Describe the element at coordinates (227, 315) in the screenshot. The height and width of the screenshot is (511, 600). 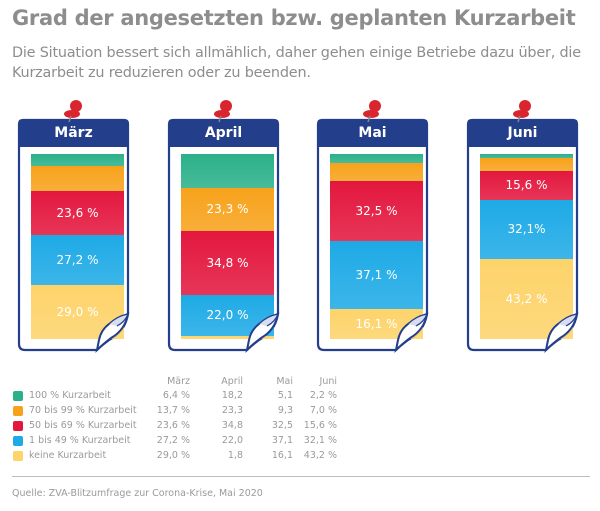
I see `data-label: 22,0 %` at that location.